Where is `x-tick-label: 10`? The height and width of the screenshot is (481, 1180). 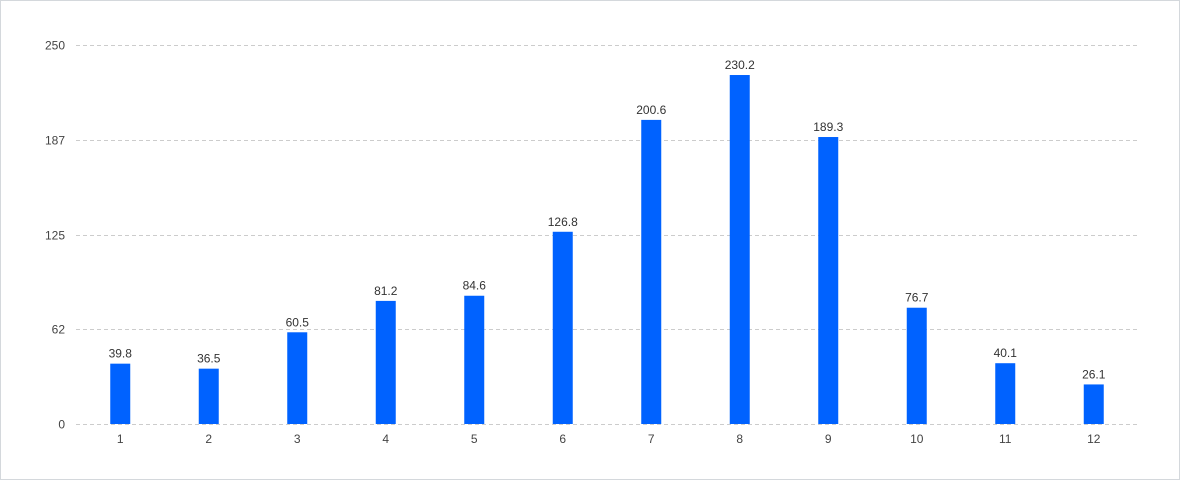
x-tick-label: 10 is located at coordinates (917, 439).